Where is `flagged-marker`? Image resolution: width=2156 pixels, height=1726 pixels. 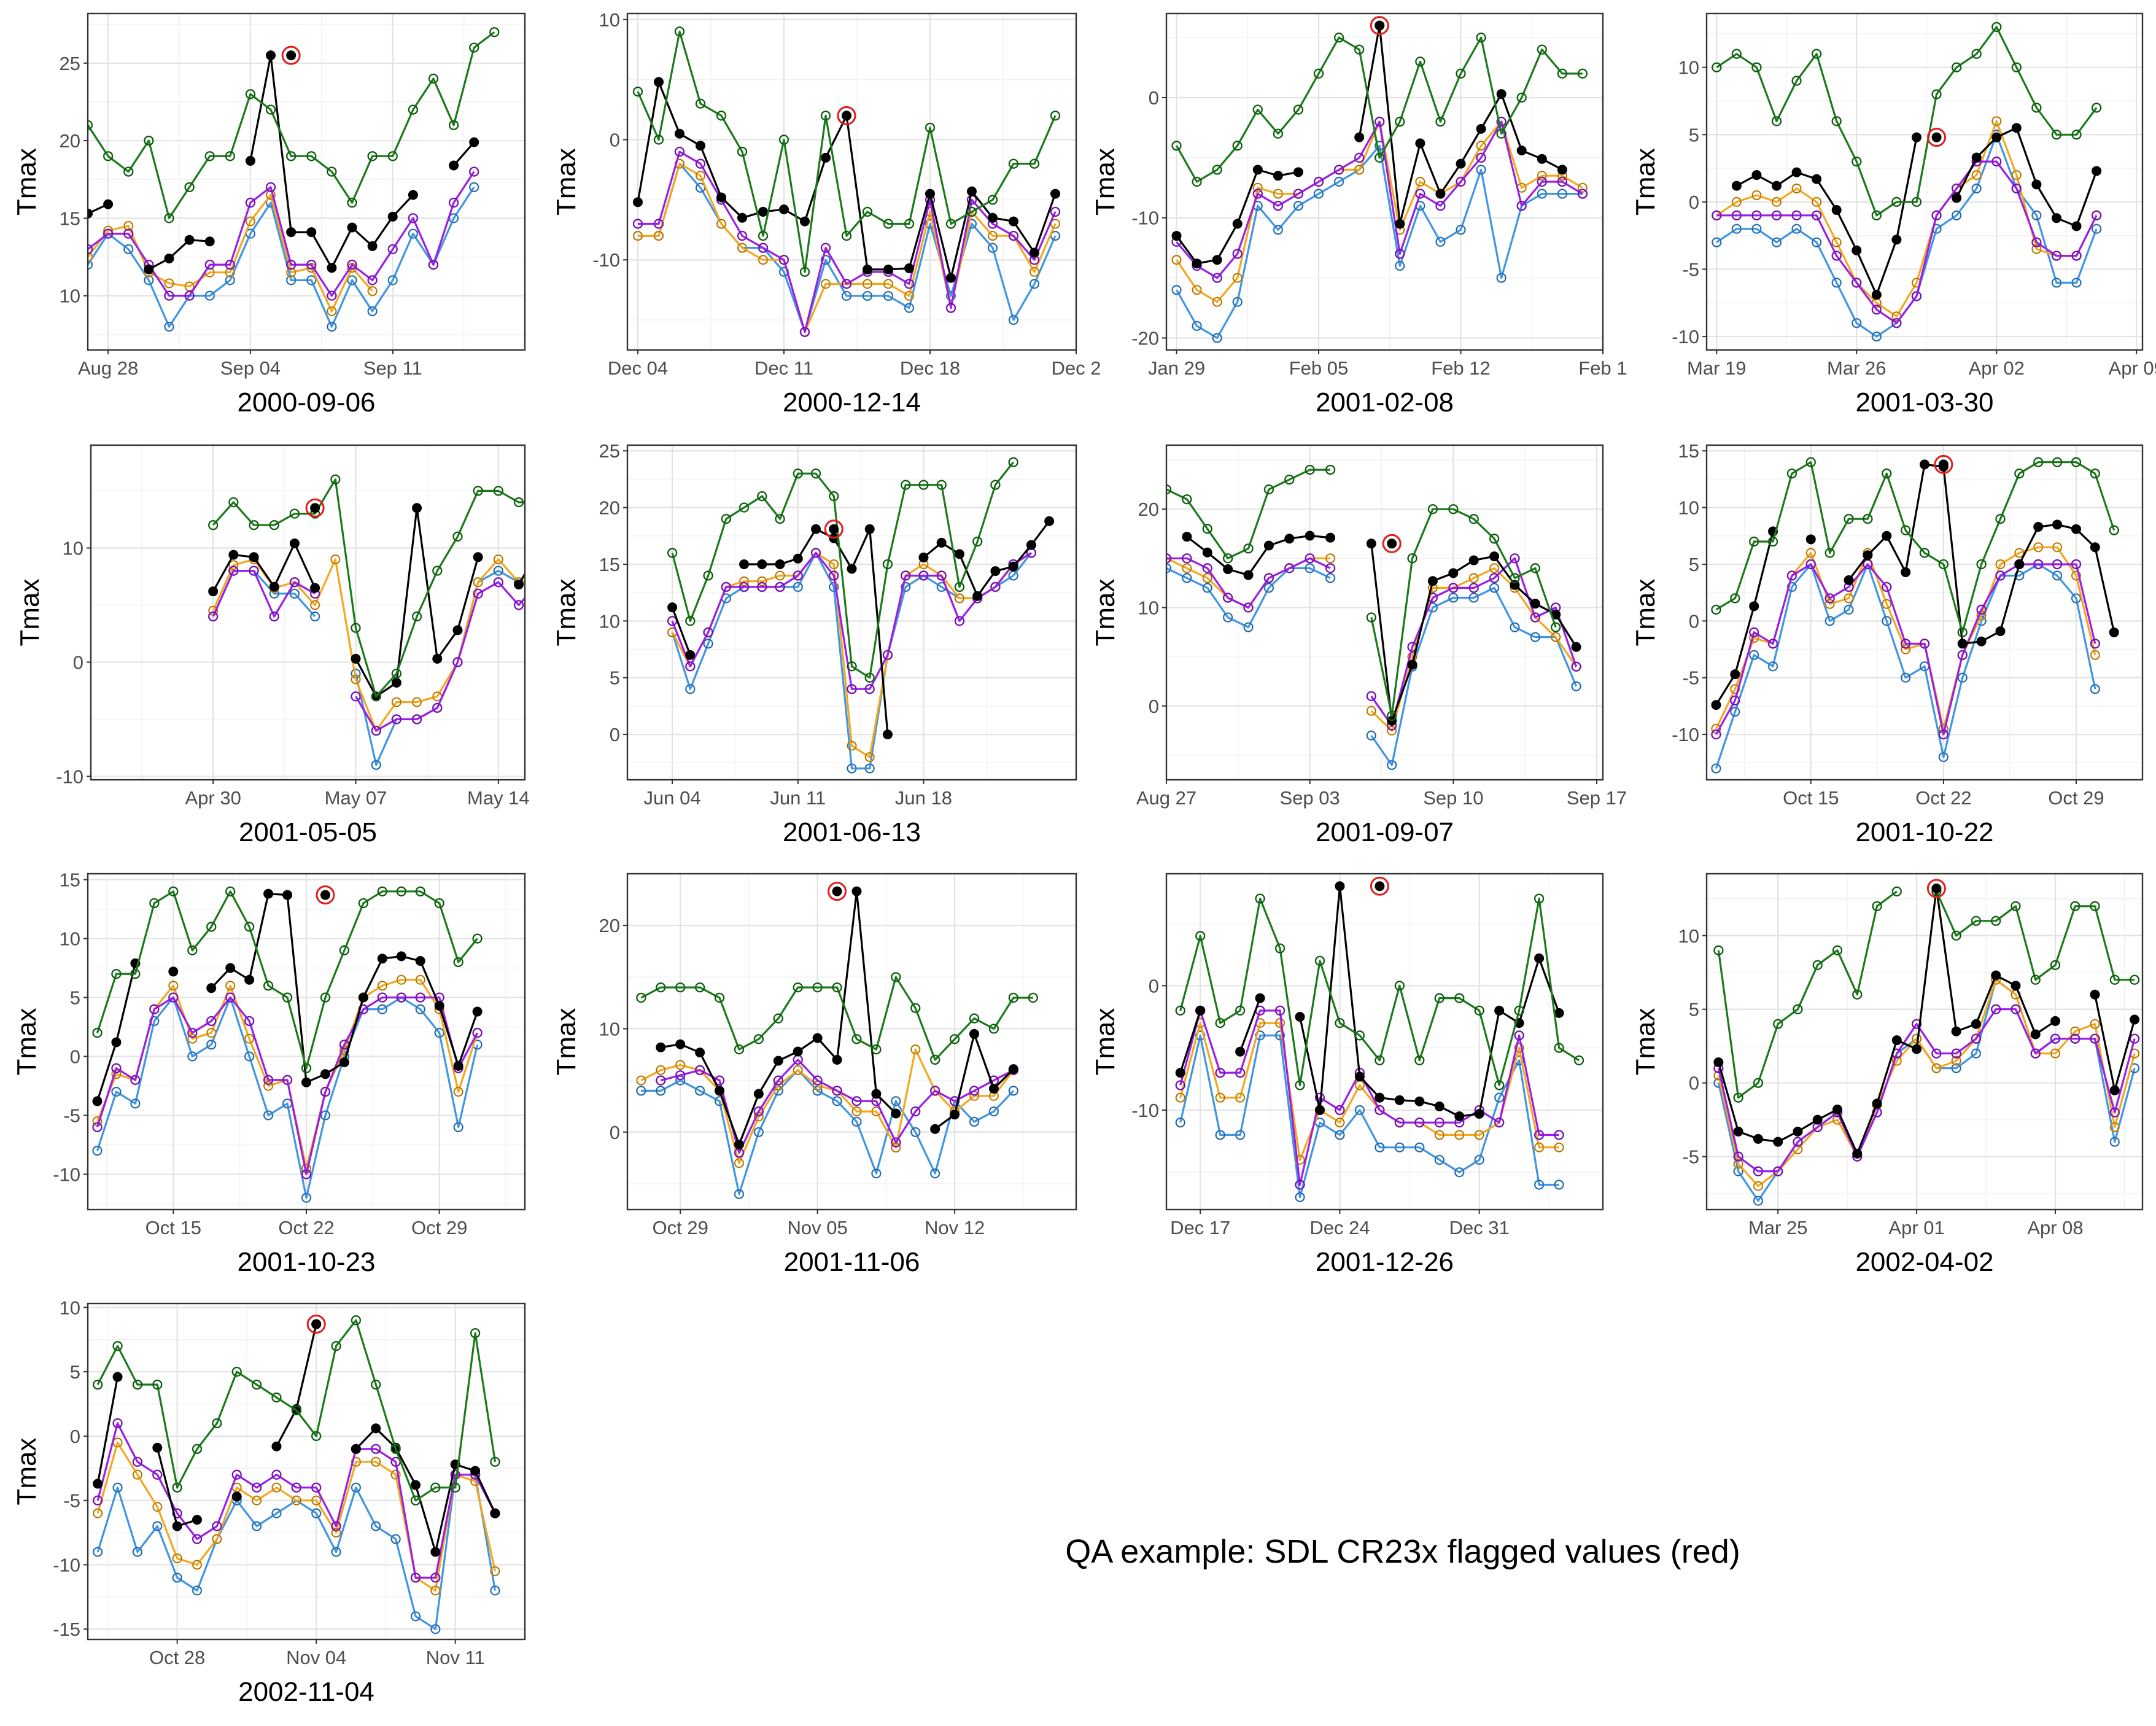
flagged-marker is located at coordinates (1937, 138).